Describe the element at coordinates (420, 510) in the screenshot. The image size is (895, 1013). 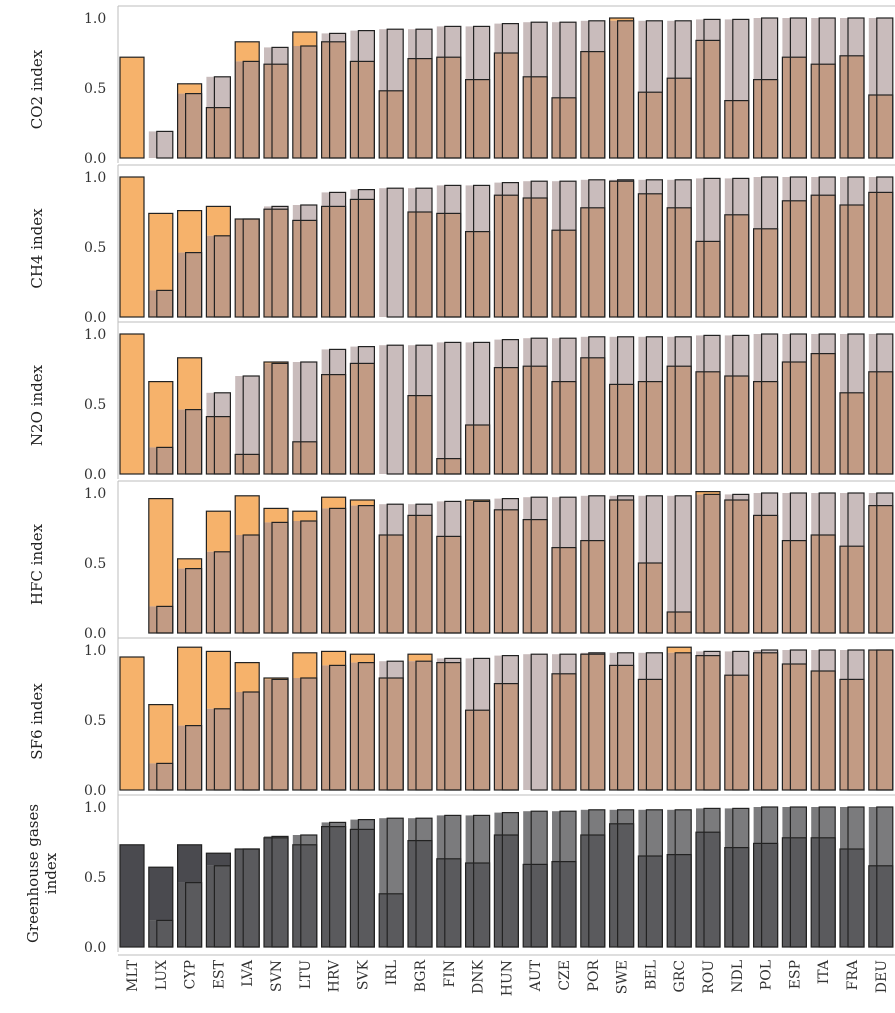
I see `bar-bgr-secondary` at that location.